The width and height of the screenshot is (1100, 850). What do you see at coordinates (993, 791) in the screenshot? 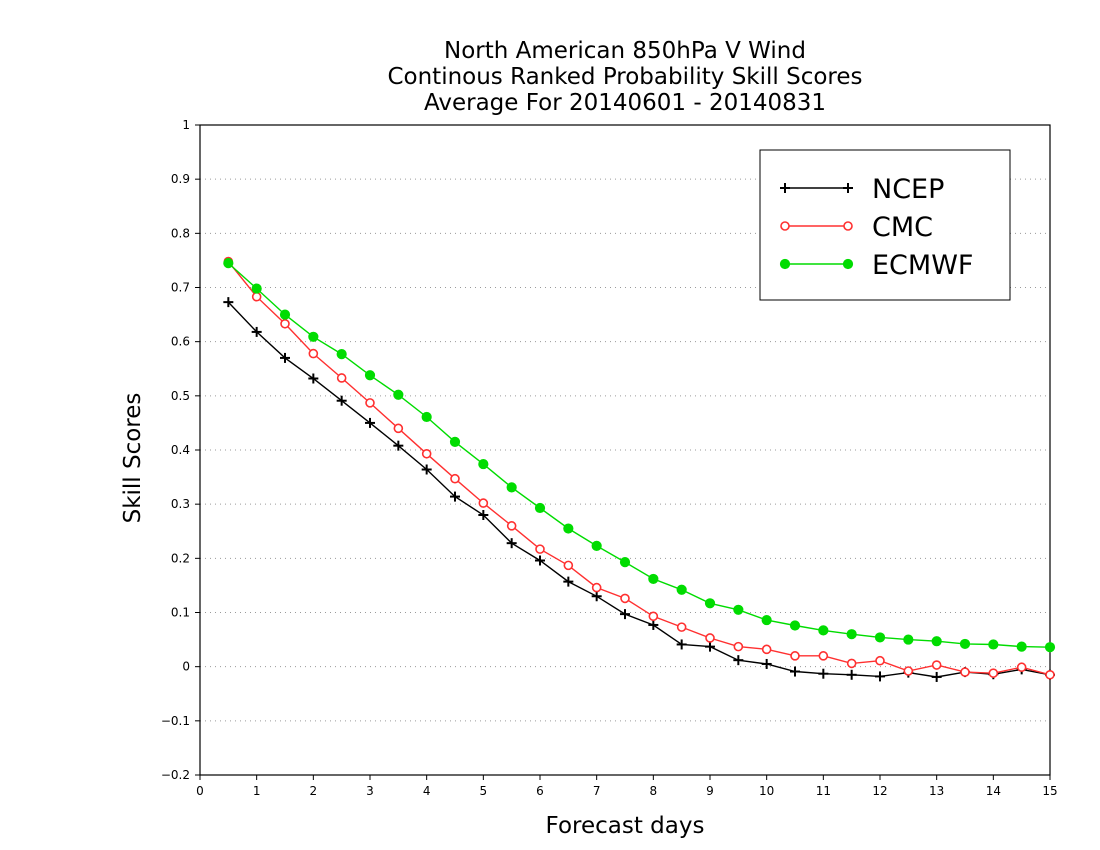
I see `x-tick-label: 14` at bounding box center [993, 791].